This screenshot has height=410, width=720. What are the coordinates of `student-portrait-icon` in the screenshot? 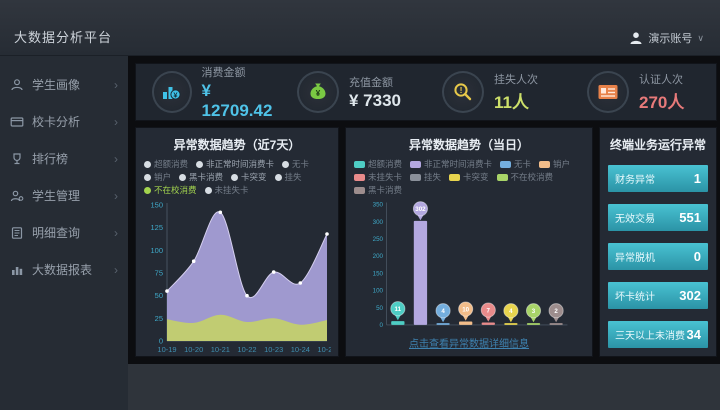 It's located at (17, 84).